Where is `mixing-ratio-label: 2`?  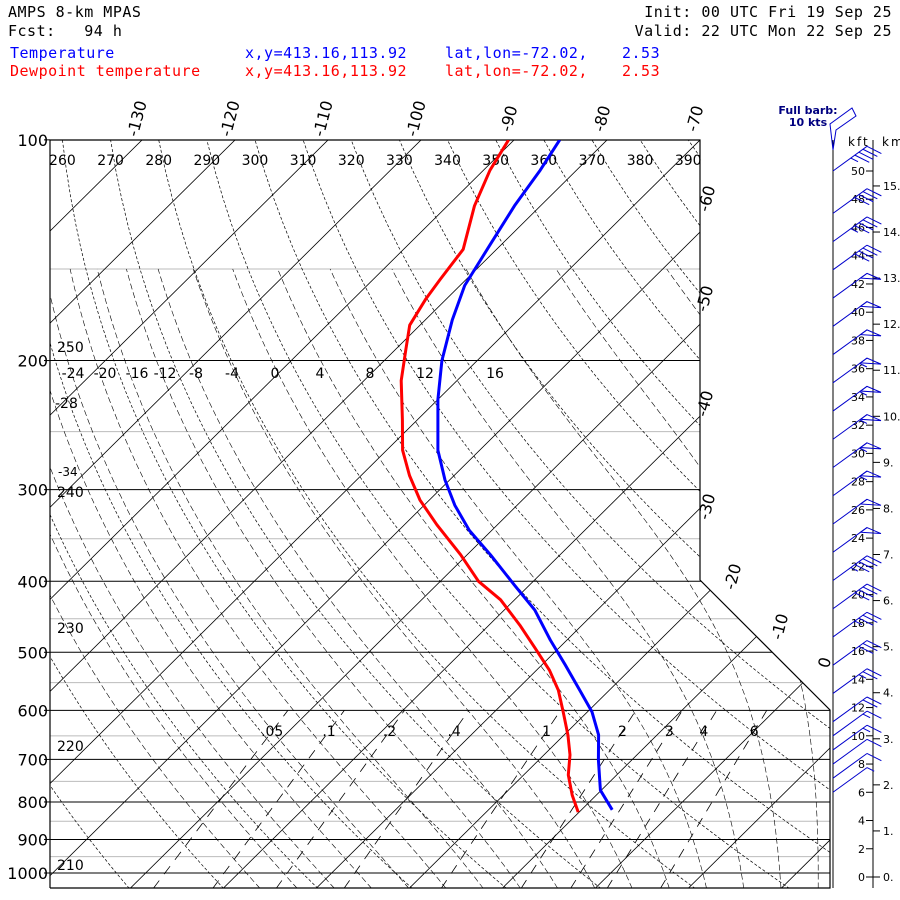
mixing-ratio-label: 2 is located at coordinates (622, 732).